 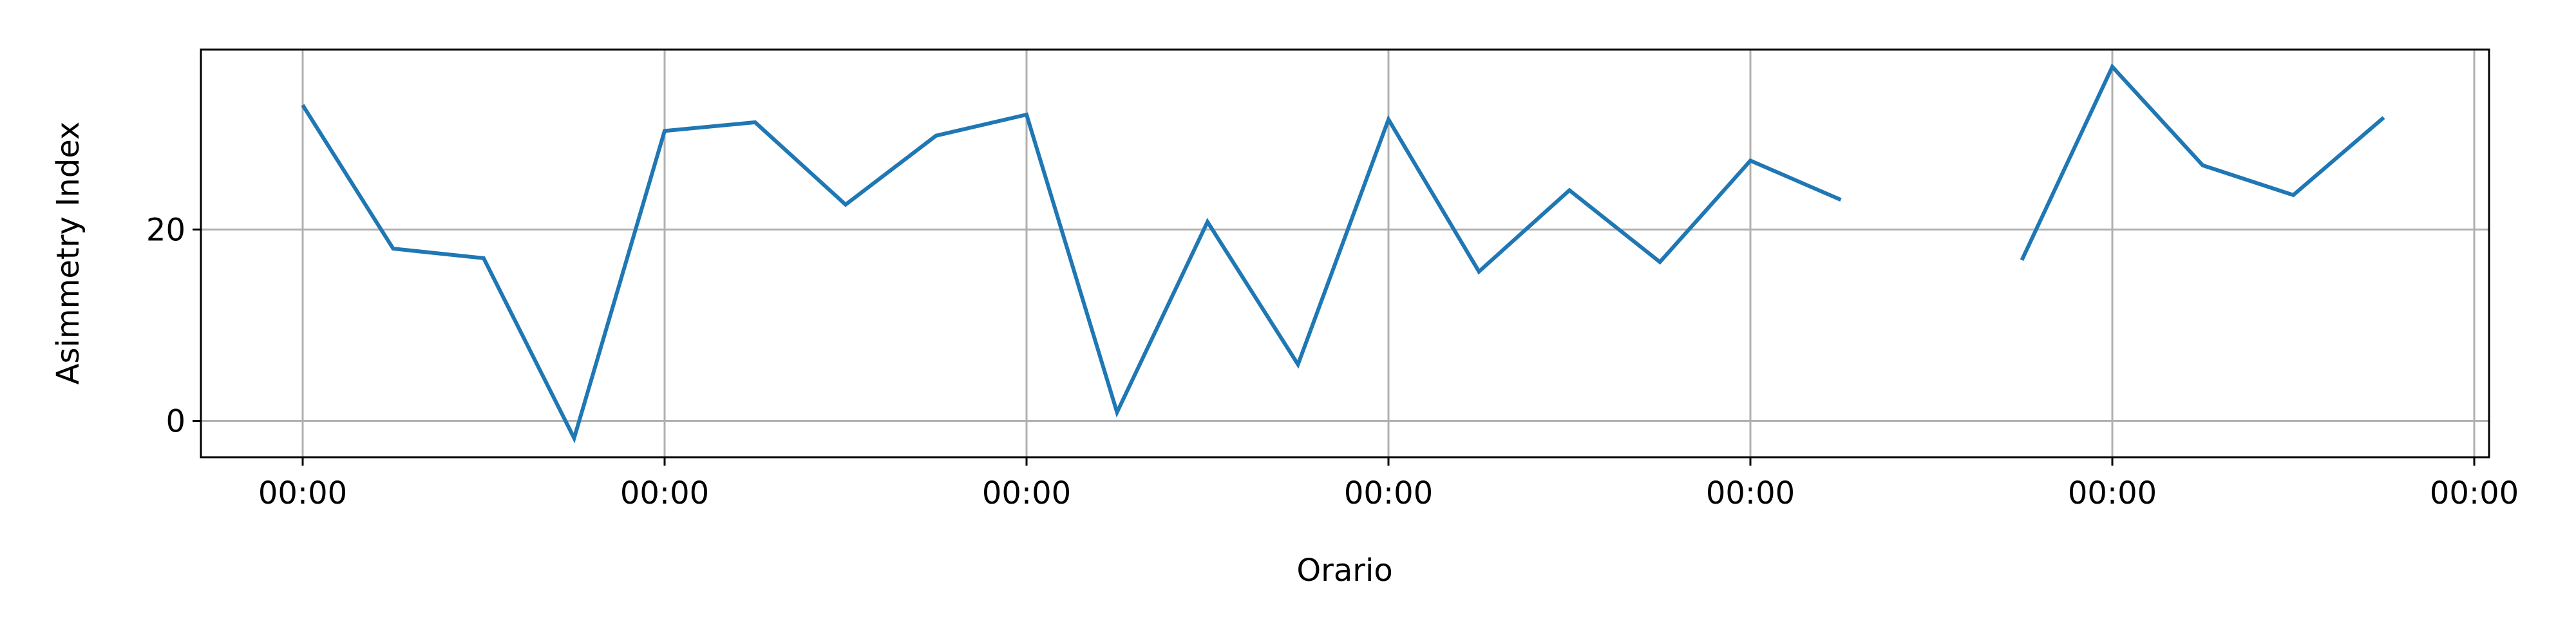 I want to click on x-axis-label: Orario, so click(x=1344, y=571).